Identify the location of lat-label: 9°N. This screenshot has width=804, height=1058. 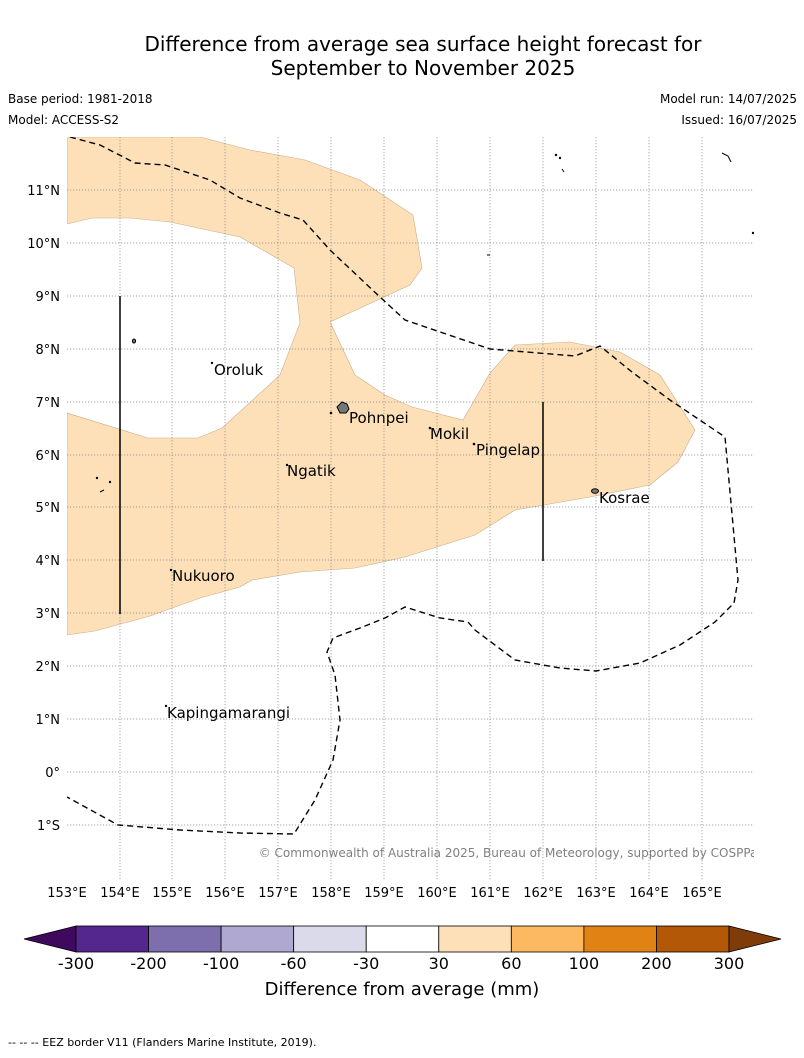
(48, 297).